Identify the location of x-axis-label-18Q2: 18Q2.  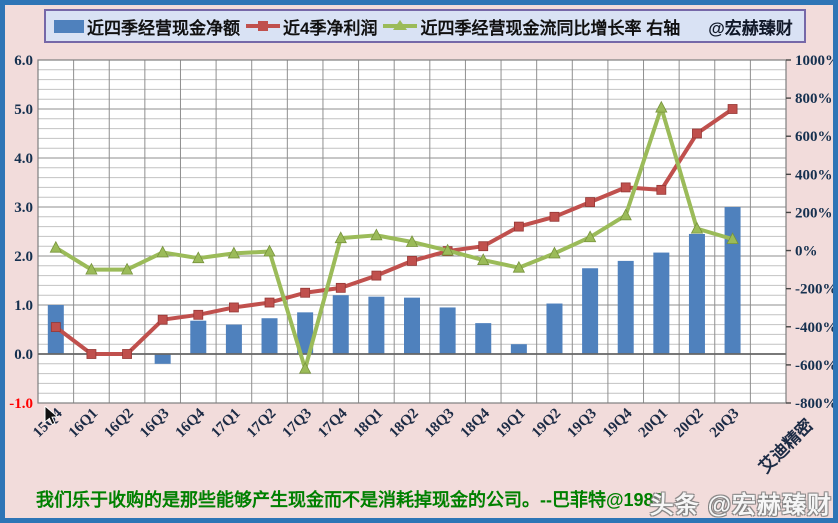
(403, 423).